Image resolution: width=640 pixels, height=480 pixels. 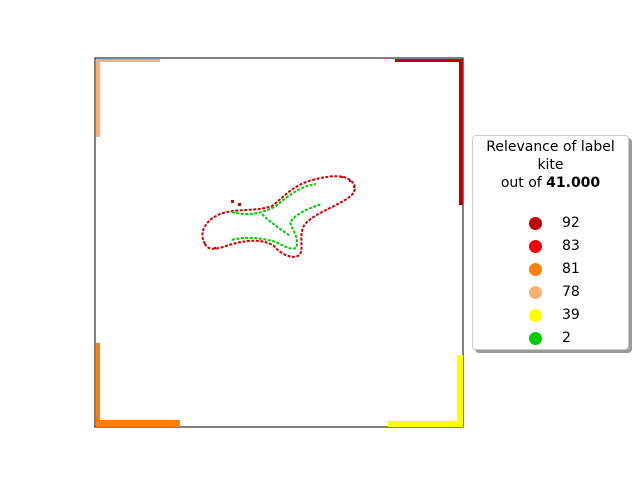 I want to click on legend-title-line3: out of 41.000, so click(x=550, y=183).